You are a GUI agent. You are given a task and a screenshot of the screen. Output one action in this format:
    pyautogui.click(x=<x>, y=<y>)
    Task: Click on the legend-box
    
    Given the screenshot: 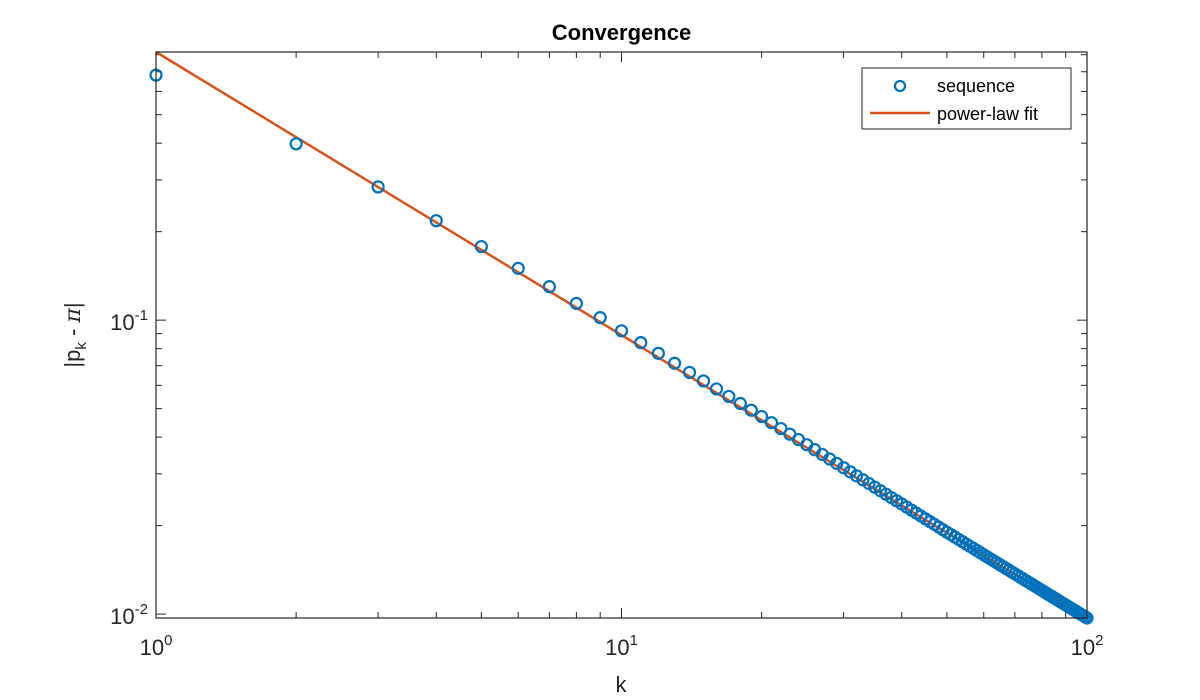 What is the action you would take?
    pyautogui.click(x=966, y=98)
    